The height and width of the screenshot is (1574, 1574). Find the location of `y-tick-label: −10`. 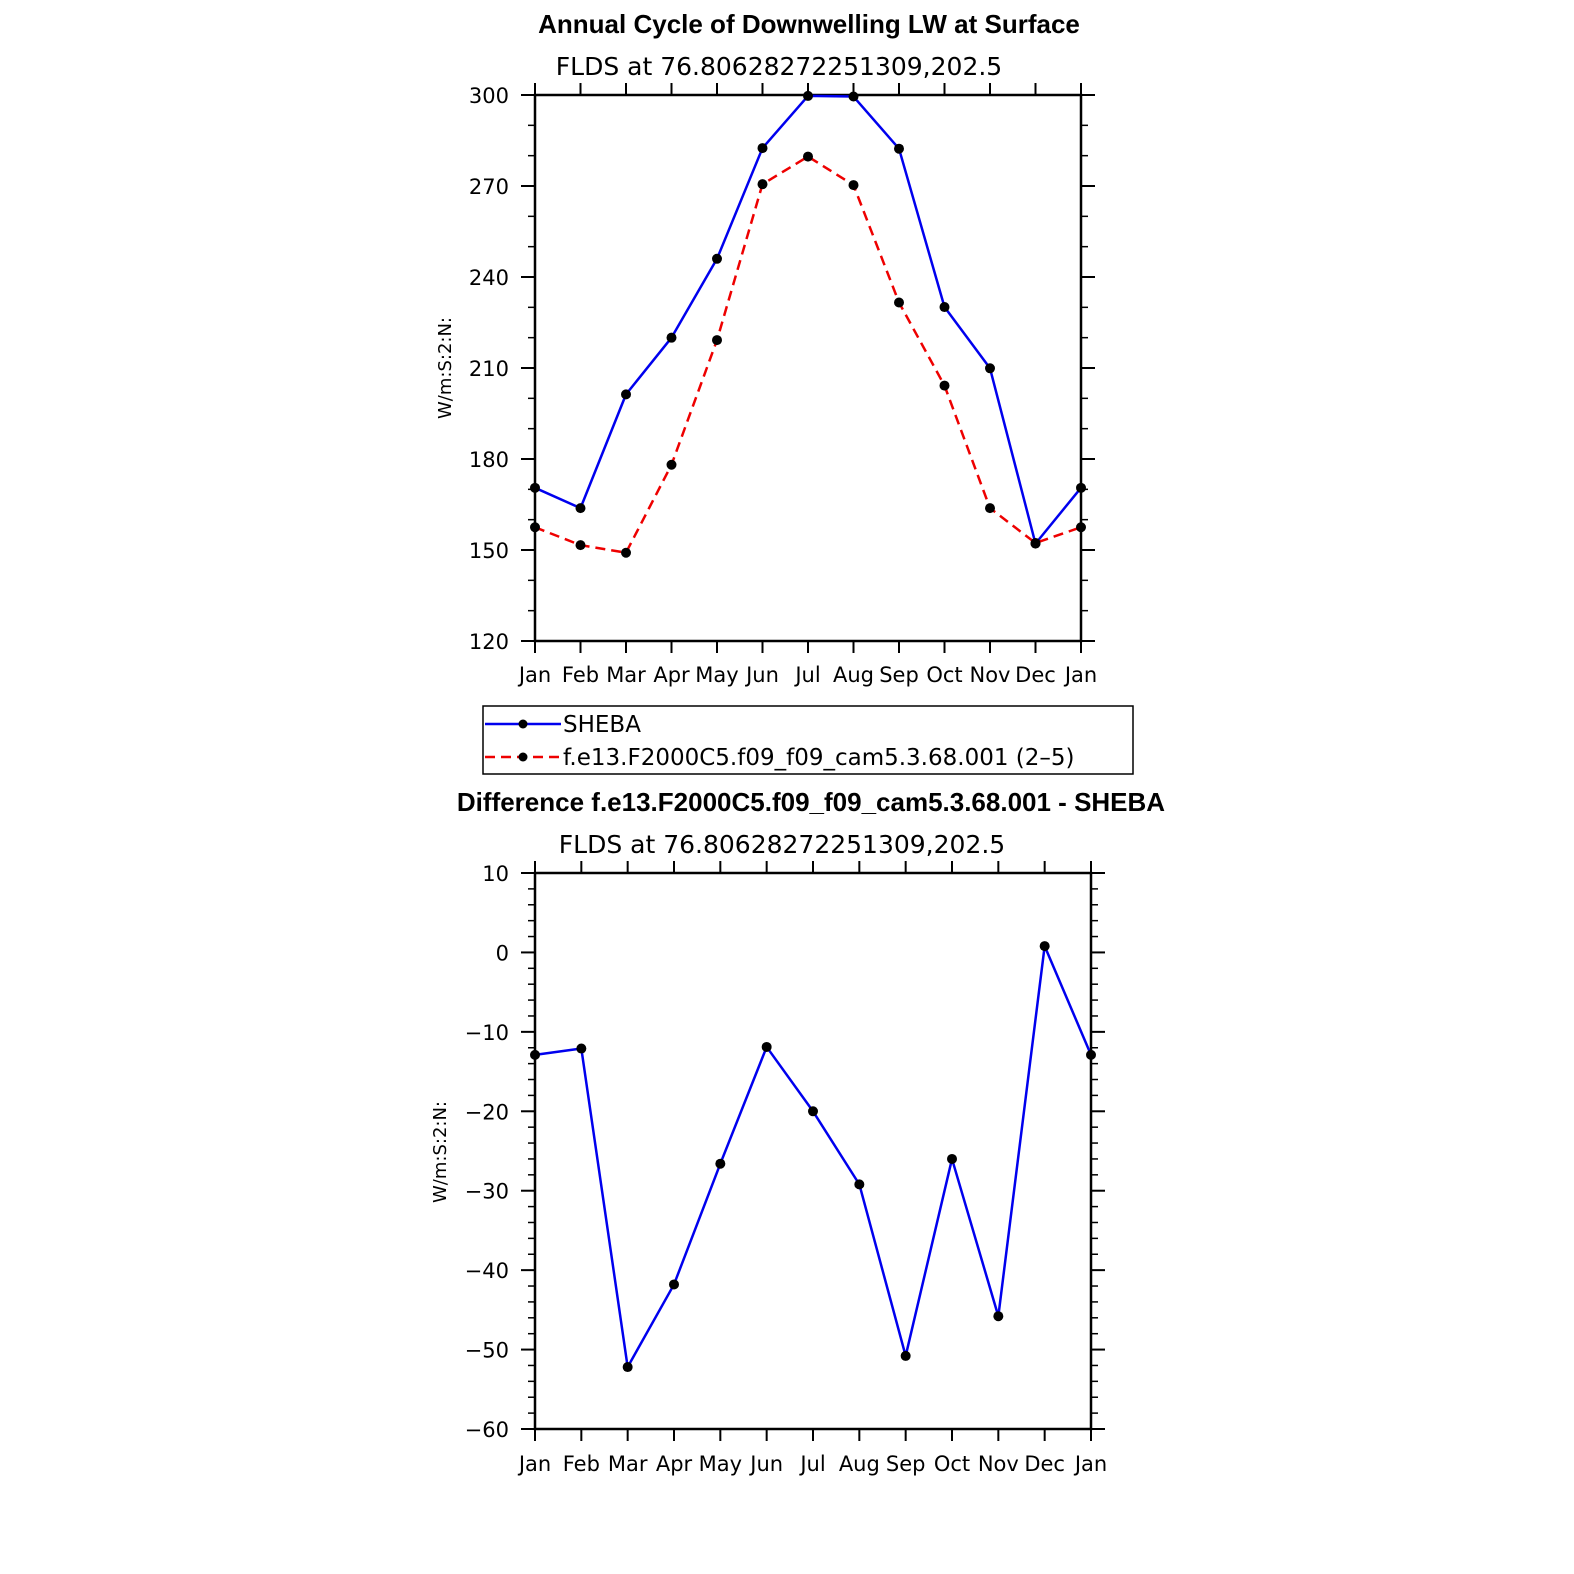

y-tick-label: −10 is located at coordinates (487, 1033).